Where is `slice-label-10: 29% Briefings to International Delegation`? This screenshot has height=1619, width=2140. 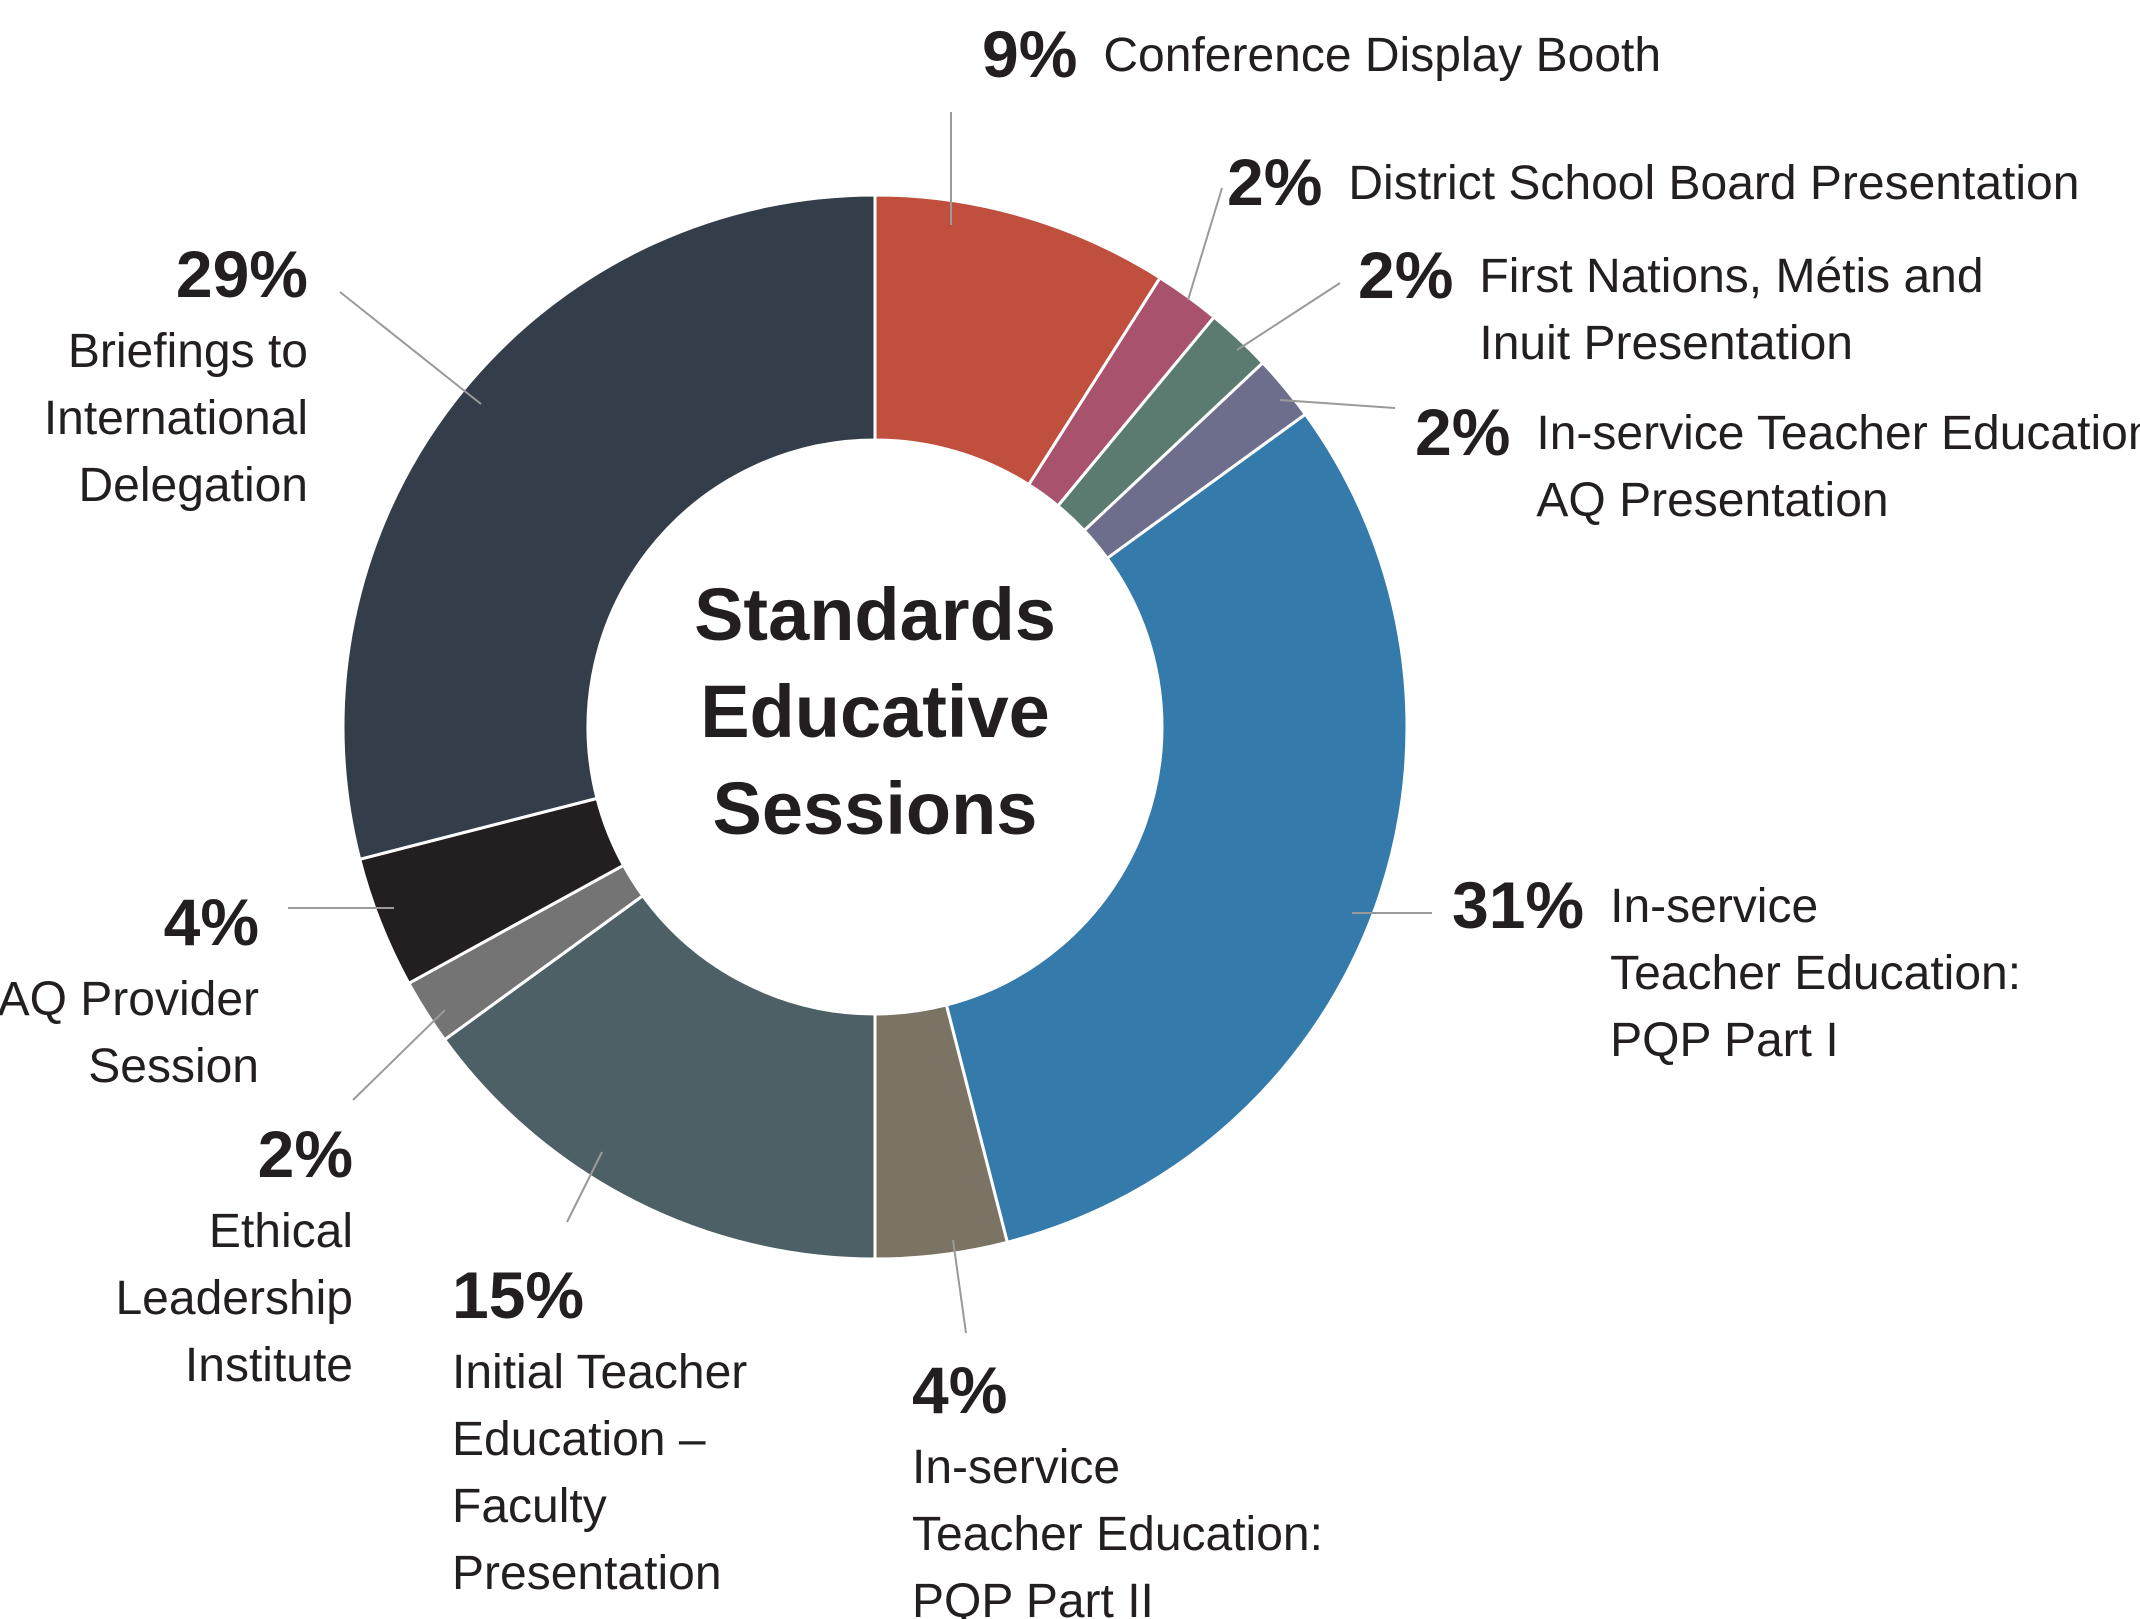
slice-label-10: 29% Briefings to International Delegation is located at coordinates (176, 374).